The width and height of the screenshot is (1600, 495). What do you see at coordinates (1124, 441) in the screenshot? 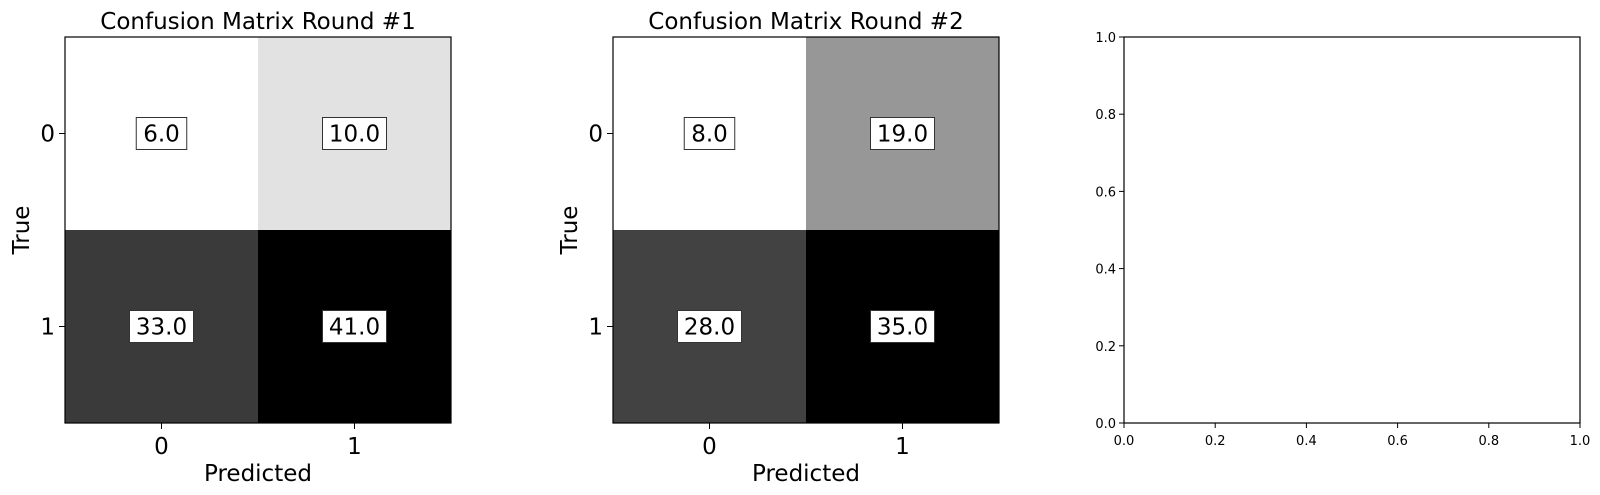
I see `x-tick-label: 0.0` at bounding box center [1124, 441].